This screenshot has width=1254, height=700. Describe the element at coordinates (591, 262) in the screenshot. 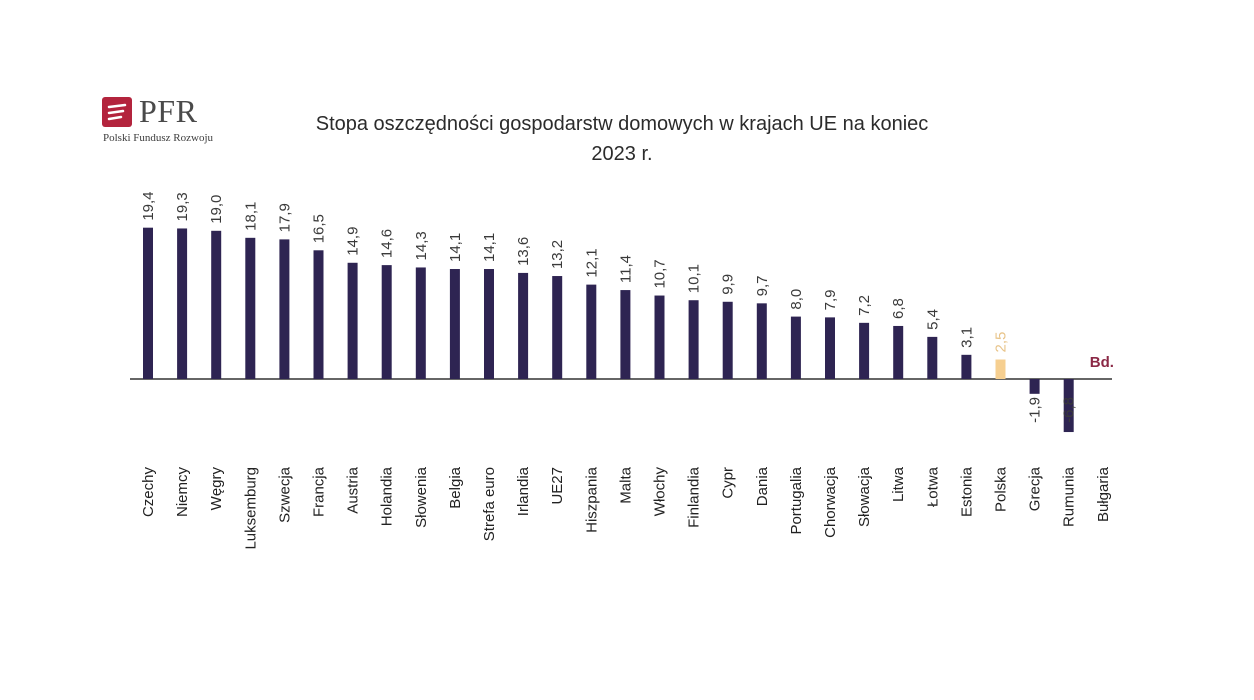

I see `value-label-hiszpania: 12,1` at that location.